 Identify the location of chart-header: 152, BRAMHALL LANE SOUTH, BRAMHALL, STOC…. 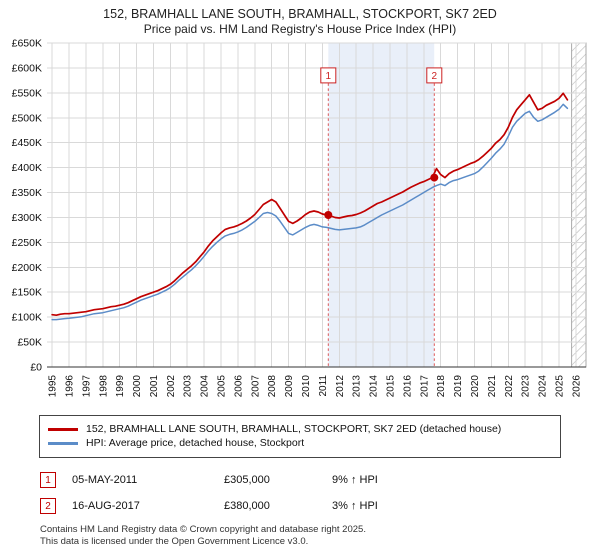
(300, 18).